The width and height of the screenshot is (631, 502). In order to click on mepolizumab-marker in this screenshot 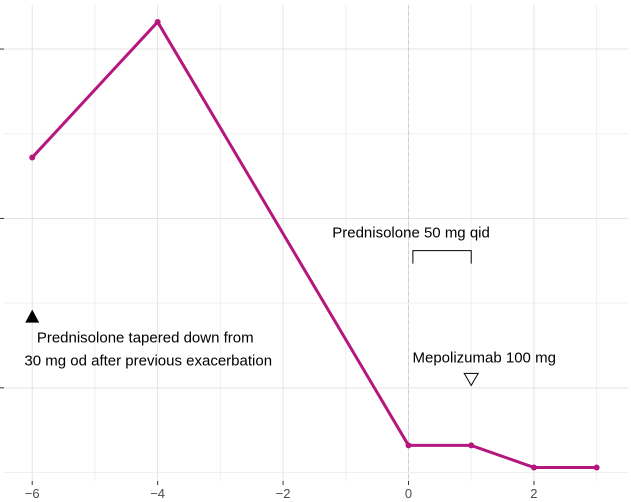, I will do `click(471, 379)`.